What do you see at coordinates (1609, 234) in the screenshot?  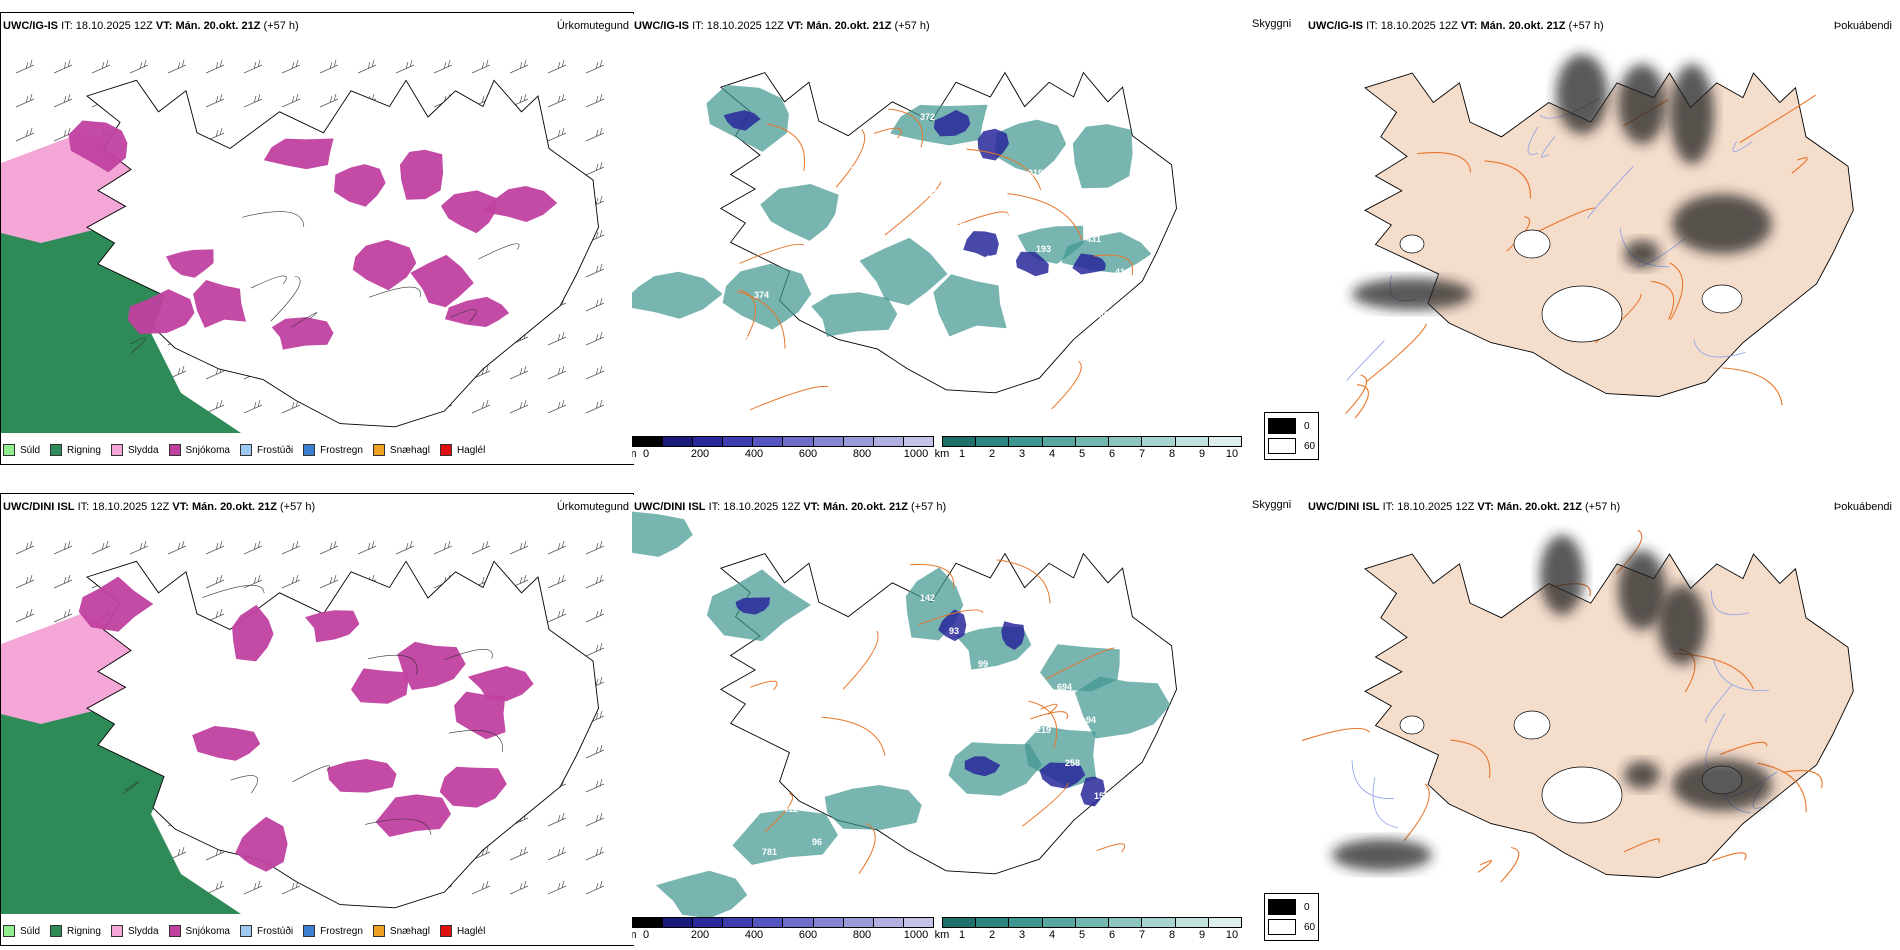 I see `iceland-land` at bounding box center [1609, 234].